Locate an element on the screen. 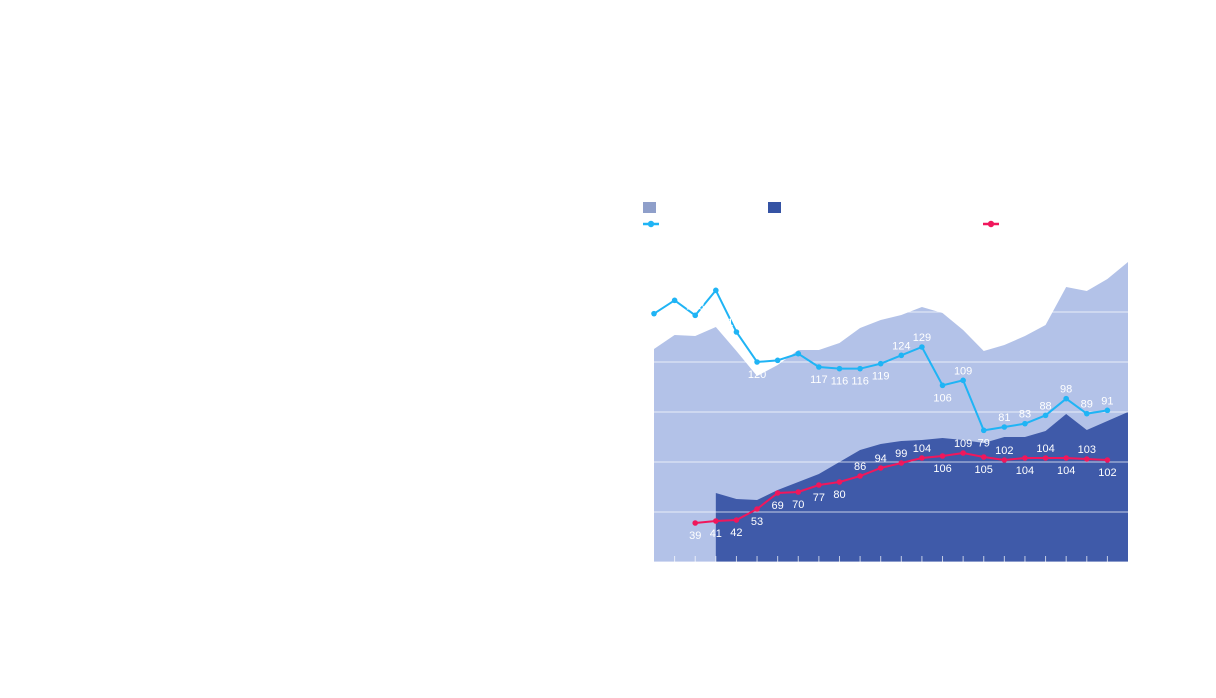 The height and width of the screenshot is (698, 1216). data-label: 53 is located at coordinates (757, 522).